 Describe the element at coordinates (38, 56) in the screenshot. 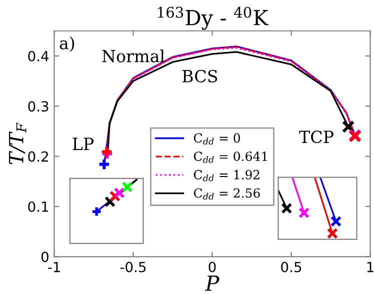

I see `y-tick-label: 0.4` at that location.